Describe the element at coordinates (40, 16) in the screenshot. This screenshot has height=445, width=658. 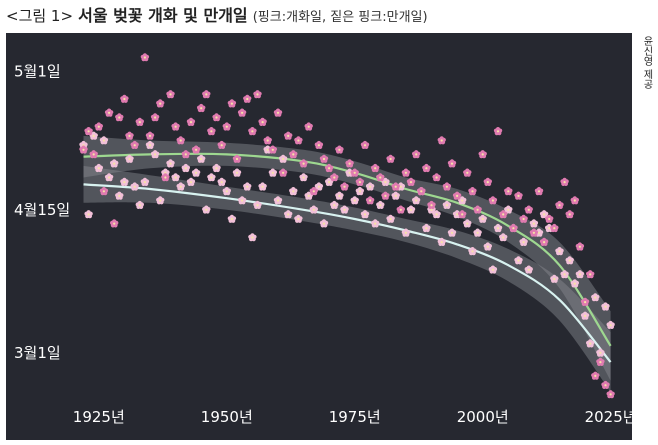
I see `figure-number: <그림 1>` at that location.